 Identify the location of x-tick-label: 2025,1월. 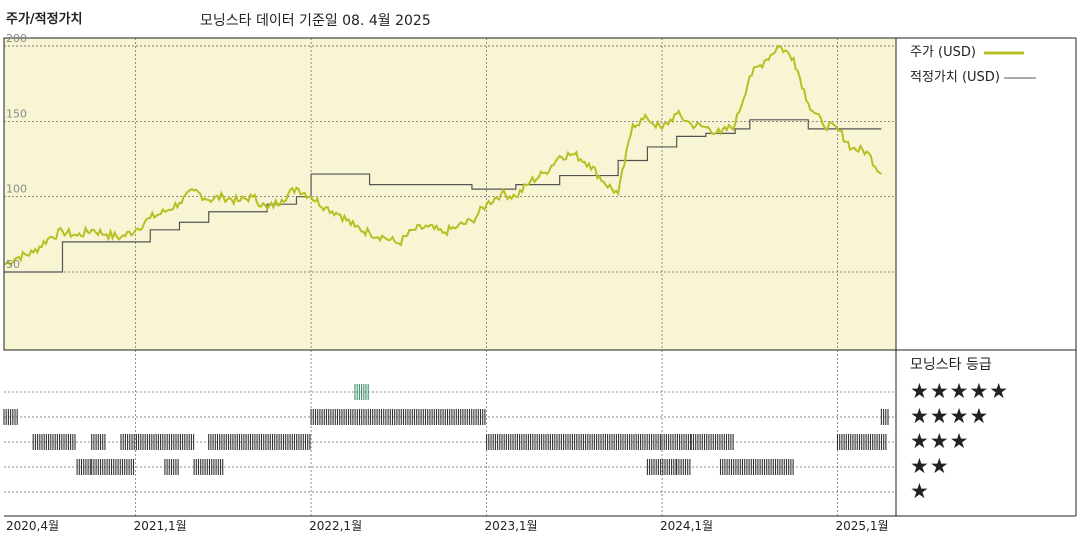
(862, 526).